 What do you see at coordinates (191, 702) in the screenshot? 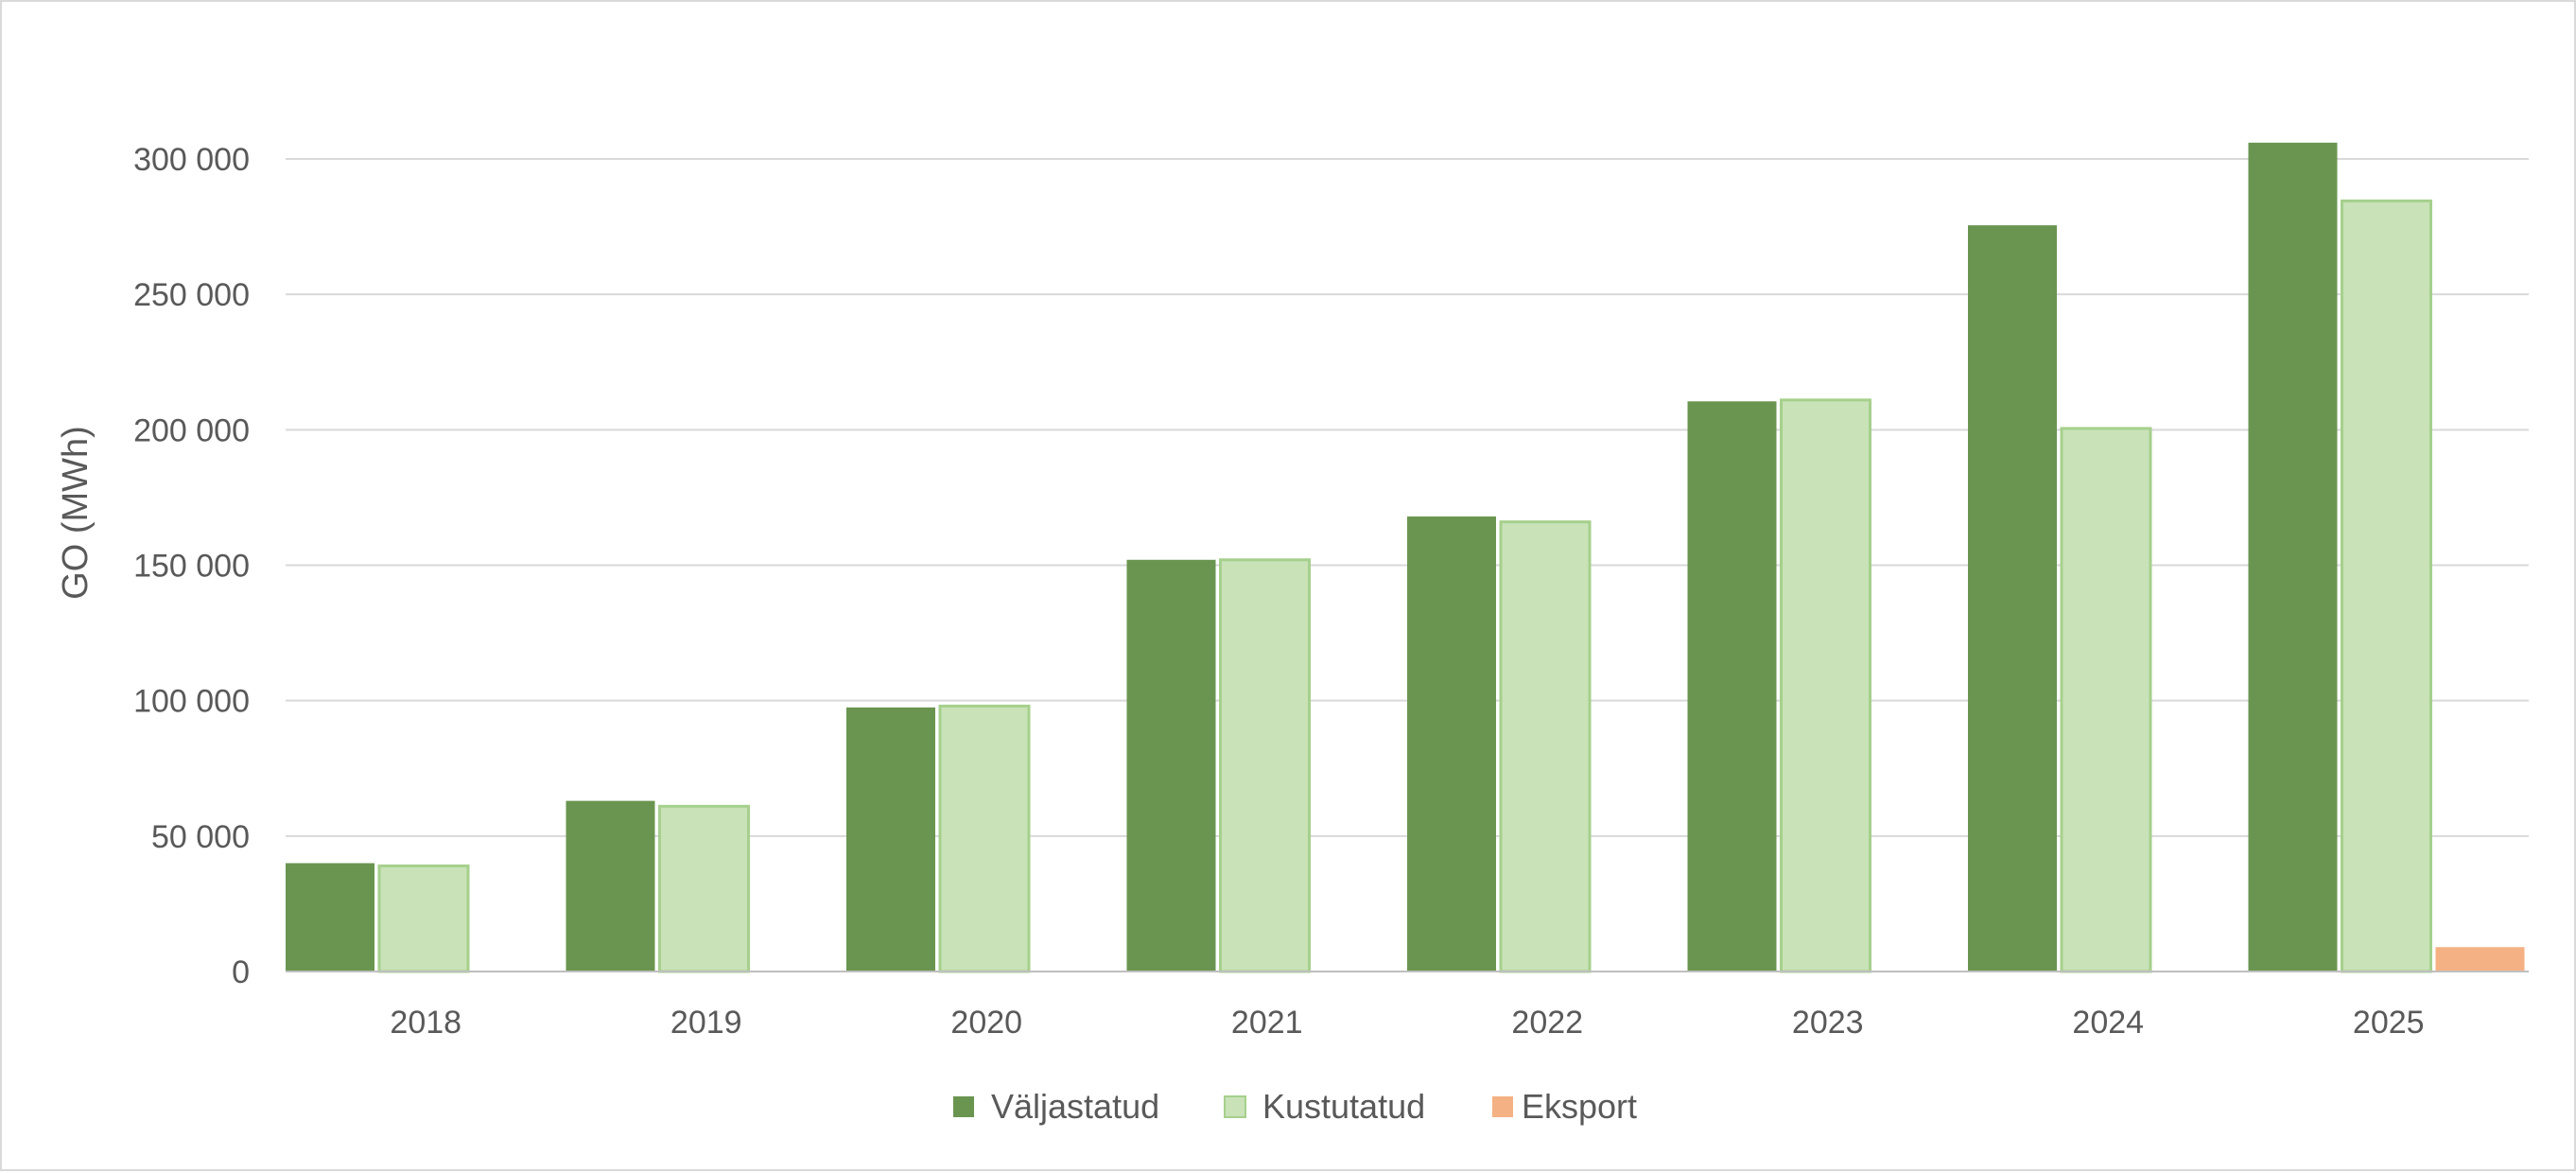
I see `y-tick-label: 100 000` at bounding box center [191, 702].